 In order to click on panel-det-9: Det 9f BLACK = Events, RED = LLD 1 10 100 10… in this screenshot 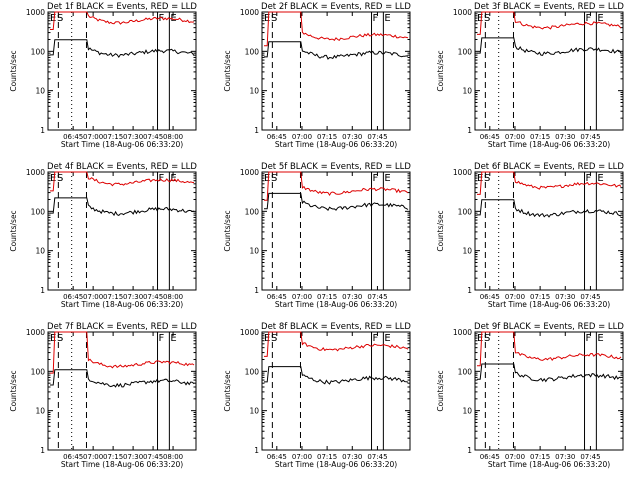, I will do `click(530, 395)`.